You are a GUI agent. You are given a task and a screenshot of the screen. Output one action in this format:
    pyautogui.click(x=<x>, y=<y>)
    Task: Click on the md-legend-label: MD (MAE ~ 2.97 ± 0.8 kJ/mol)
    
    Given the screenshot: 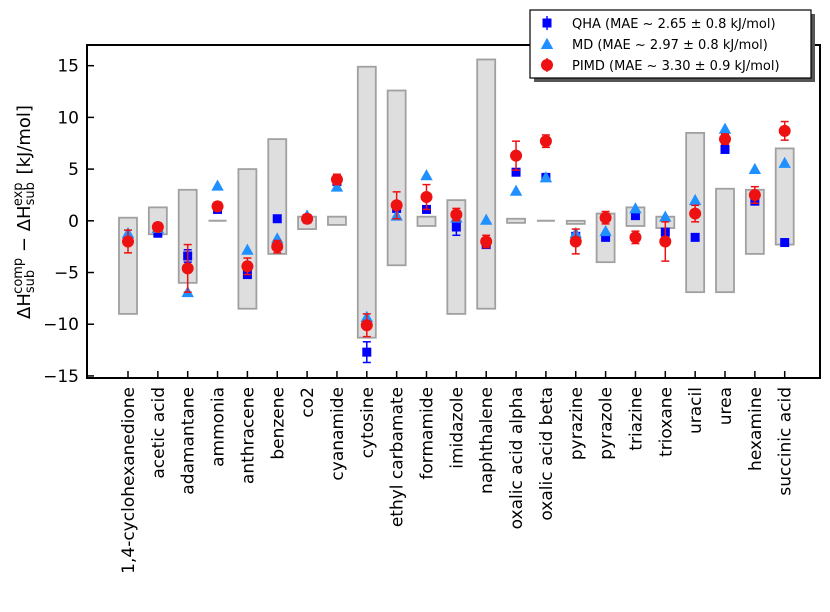 What is the action you would take?
    pyautogui.click(x=670, y=45)
    